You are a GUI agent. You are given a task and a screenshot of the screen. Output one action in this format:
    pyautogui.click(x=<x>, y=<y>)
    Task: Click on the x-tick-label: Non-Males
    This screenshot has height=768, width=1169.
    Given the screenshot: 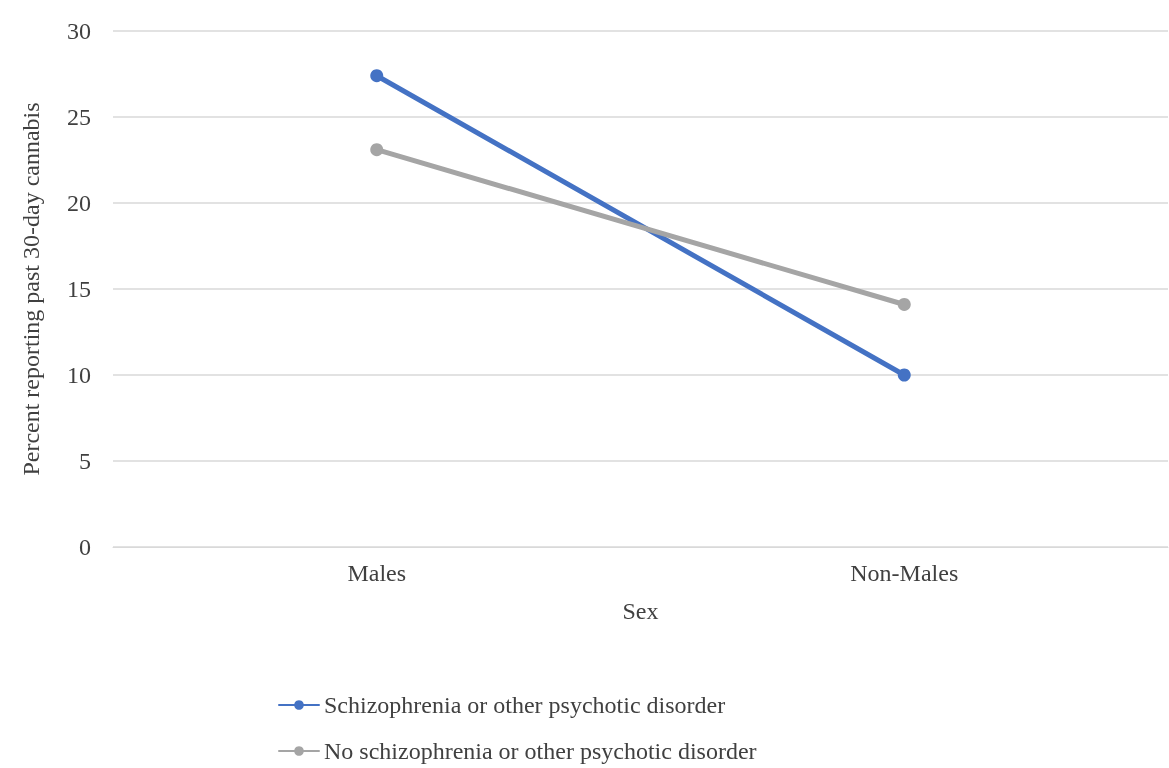 What is the action you would take?
    pyautogui.click(x=904, y=573)
    